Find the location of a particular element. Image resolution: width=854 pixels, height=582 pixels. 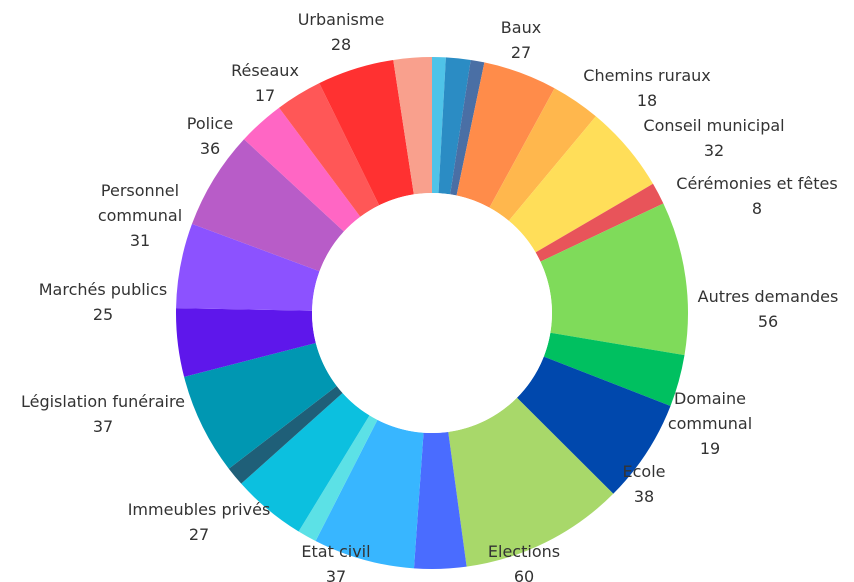

label-line: Marchés publics is located at coordinates (103, 289).